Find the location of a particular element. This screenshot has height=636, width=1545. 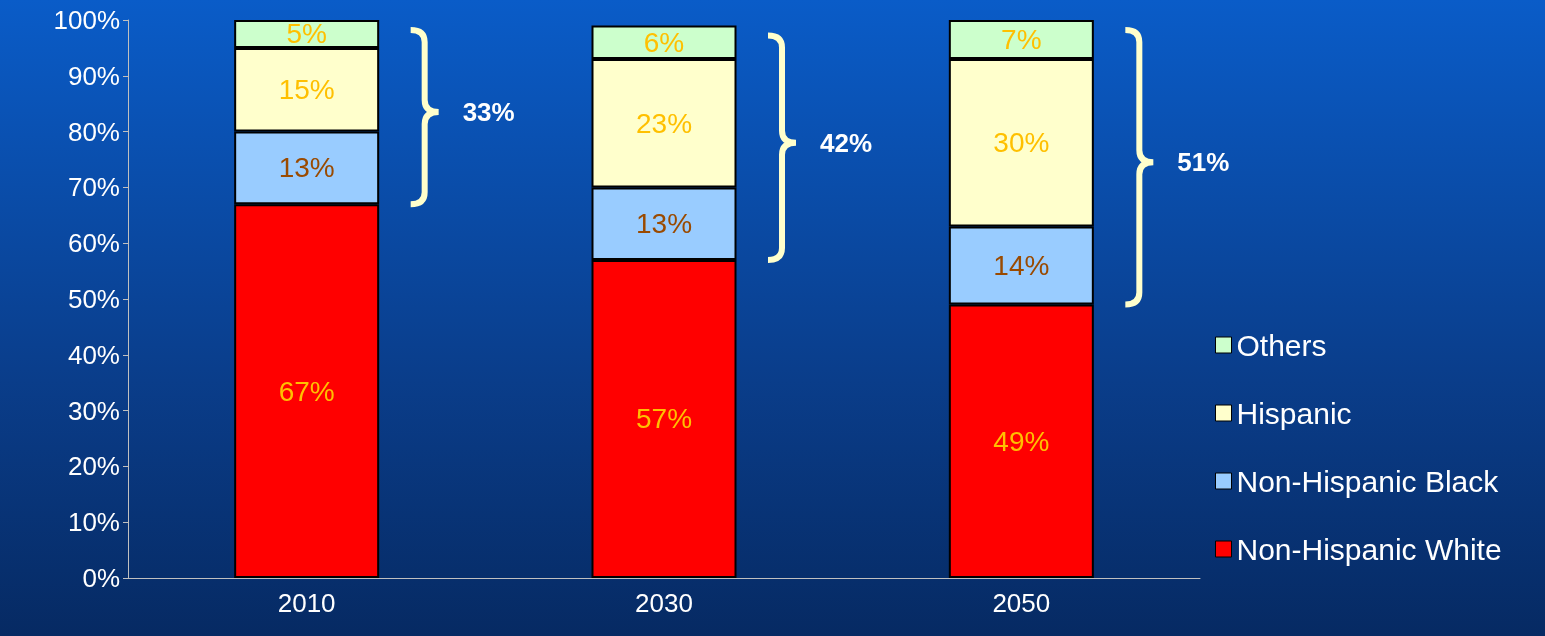

y-tick-label: 0% is located at coordinates (101, 578).